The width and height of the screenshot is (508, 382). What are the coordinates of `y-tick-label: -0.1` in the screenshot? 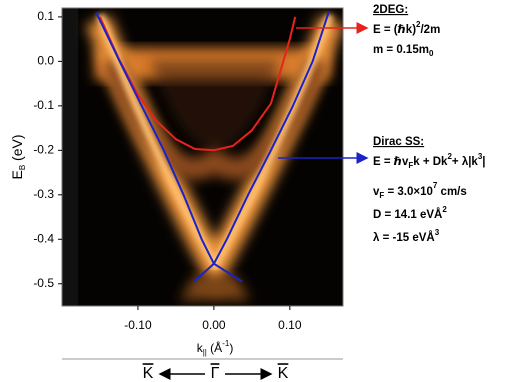 It's located at (43, 105).